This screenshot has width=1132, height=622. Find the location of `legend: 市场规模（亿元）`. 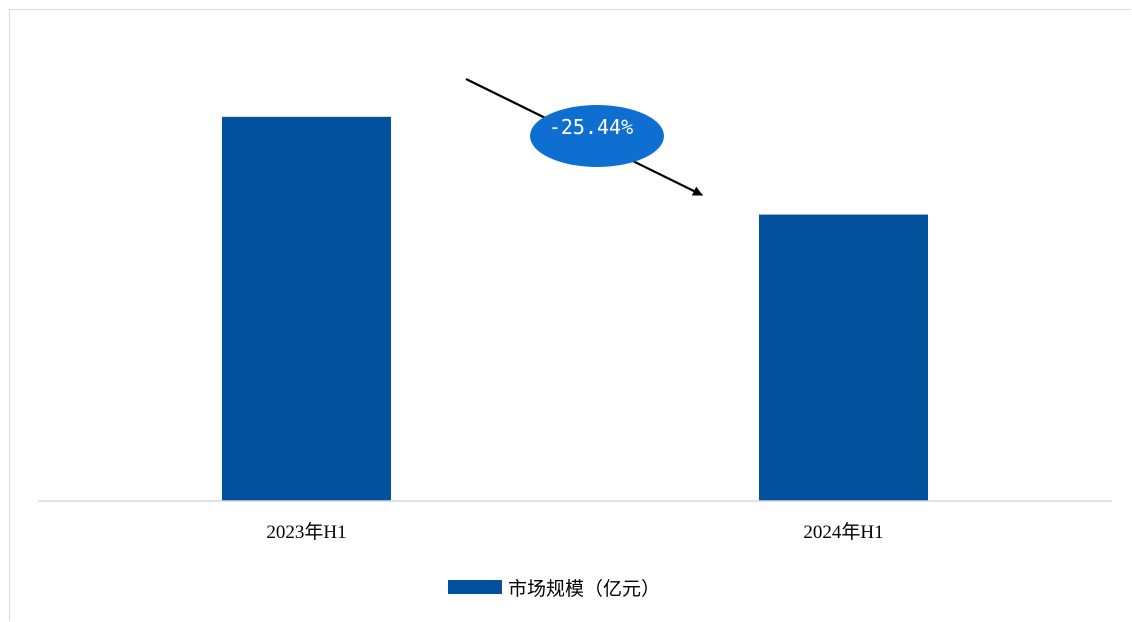

legend: 市场规模（亿元） is located at coordinates (554, 589).